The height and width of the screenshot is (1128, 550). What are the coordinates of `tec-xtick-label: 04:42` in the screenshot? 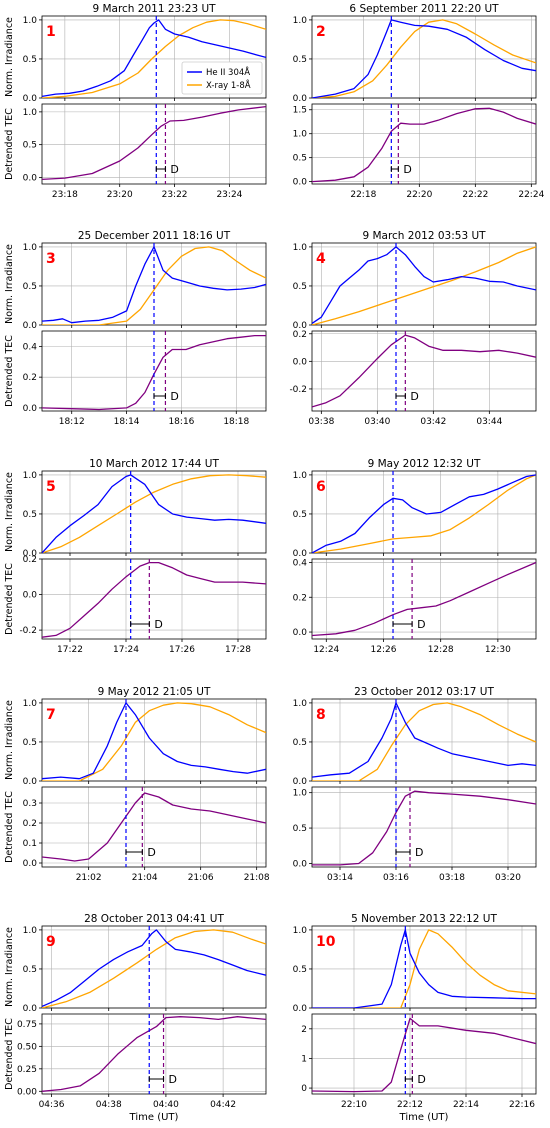 It's located at (223, 1105).